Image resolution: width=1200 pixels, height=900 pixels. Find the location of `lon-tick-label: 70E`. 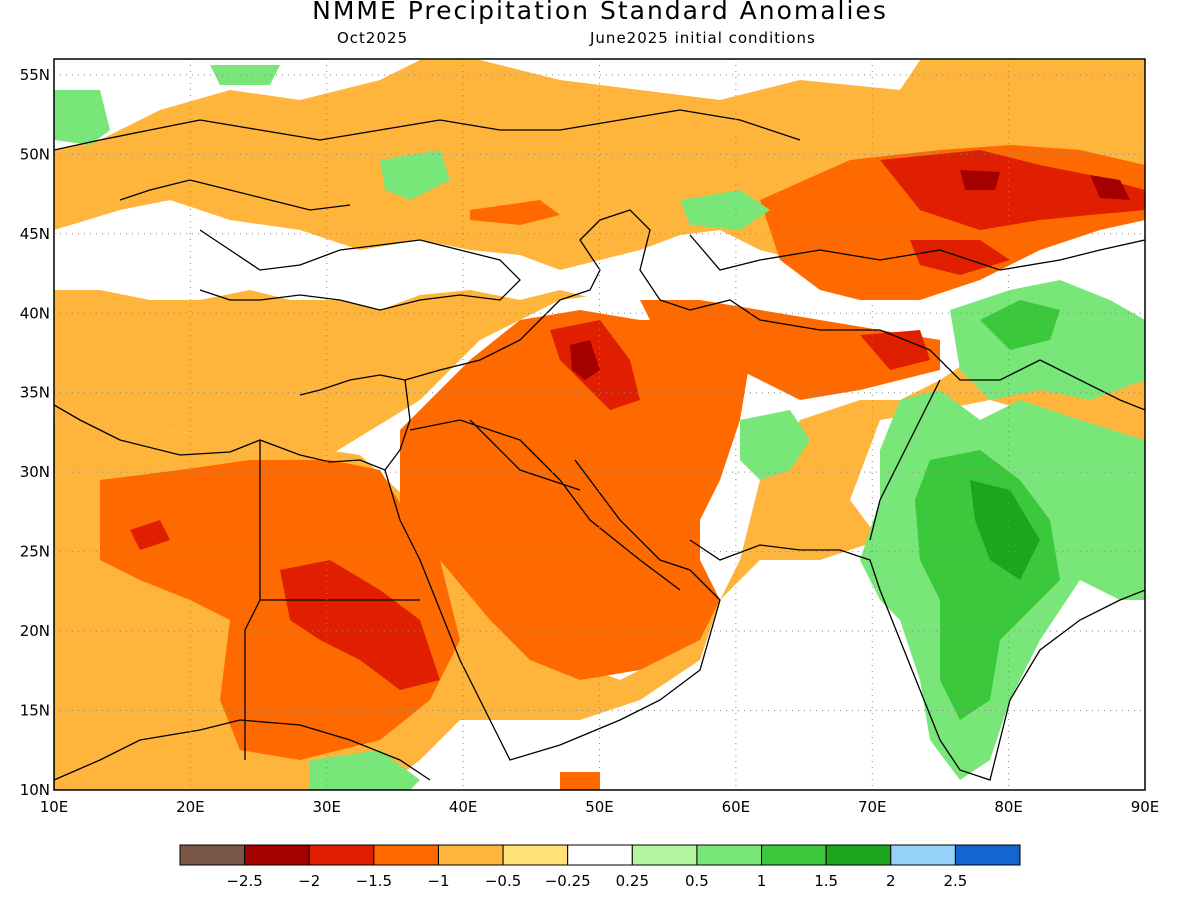

lon-tick-label: 70E is located at coordinates (872, 807).